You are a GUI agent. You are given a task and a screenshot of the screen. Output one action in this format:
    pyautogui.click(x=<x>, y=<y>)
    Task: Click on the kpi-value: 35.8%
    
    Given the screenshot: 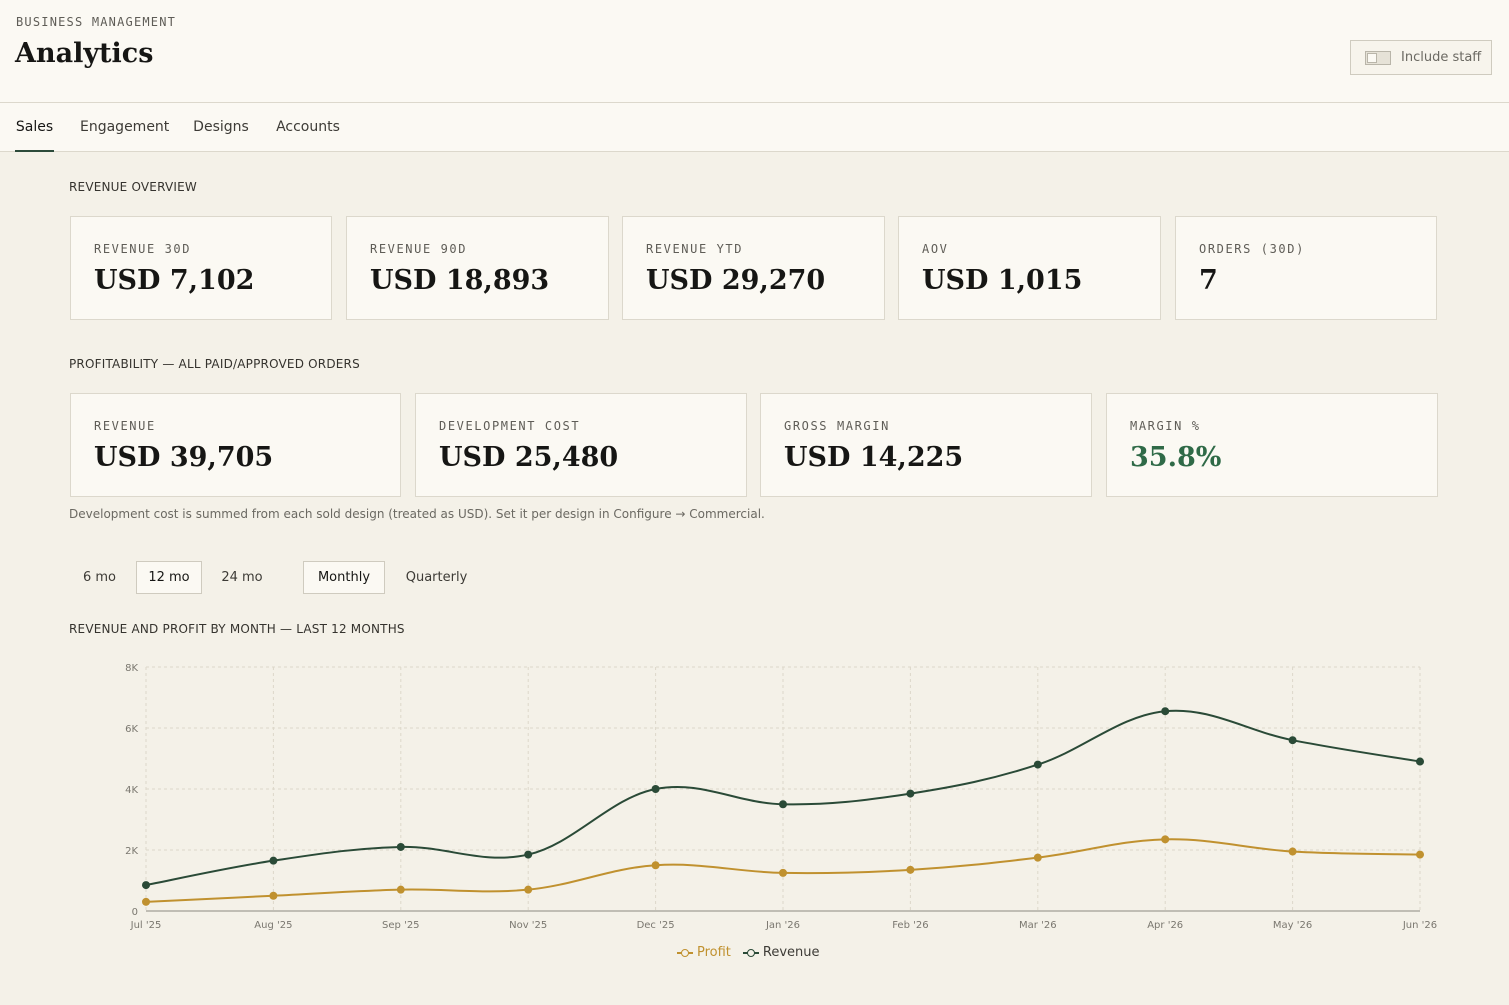 What is the action you would take?
    pyautogui.click(x=1176, y=457)
    